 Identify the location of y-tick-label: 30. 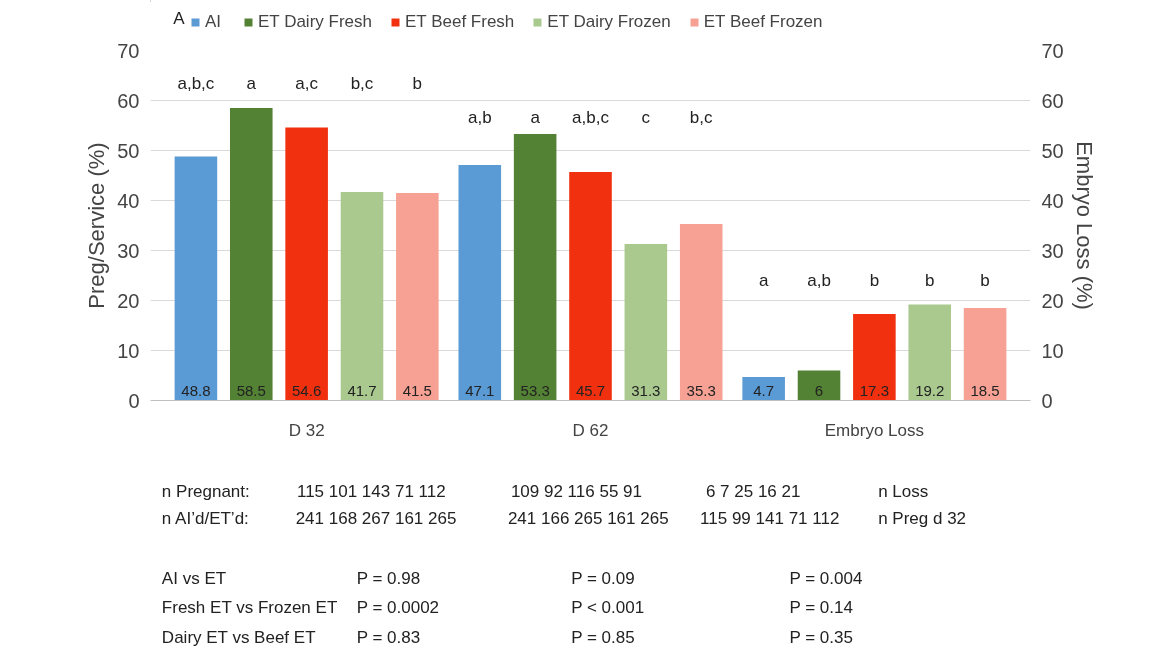
(128, 250).